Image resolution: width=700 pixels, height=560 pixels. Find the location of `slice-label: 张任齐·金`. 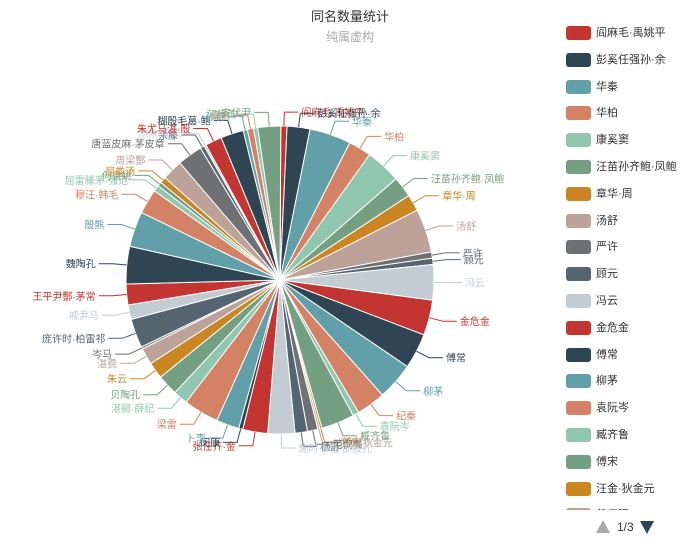

slice-label: 张任齐·金 is located at coordinates (213, 446).